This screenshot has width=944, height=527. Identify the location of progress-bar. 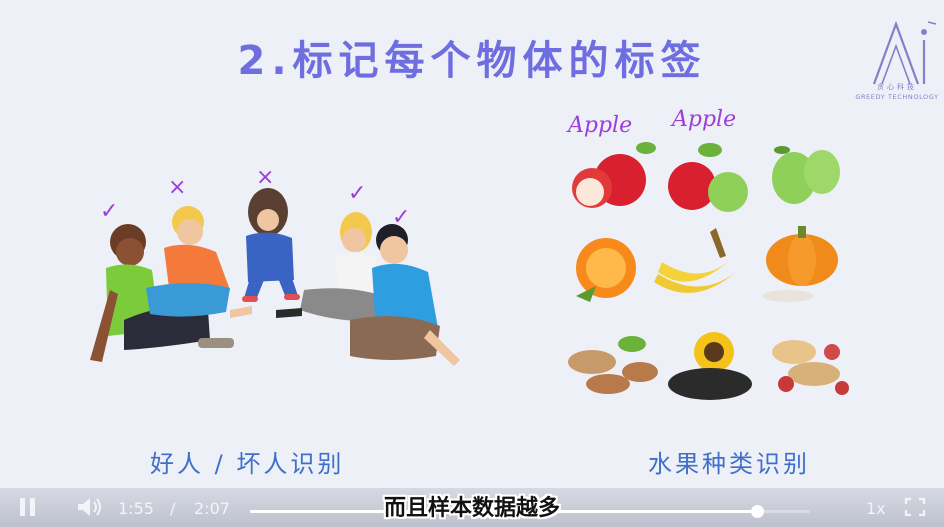
(530, 511).